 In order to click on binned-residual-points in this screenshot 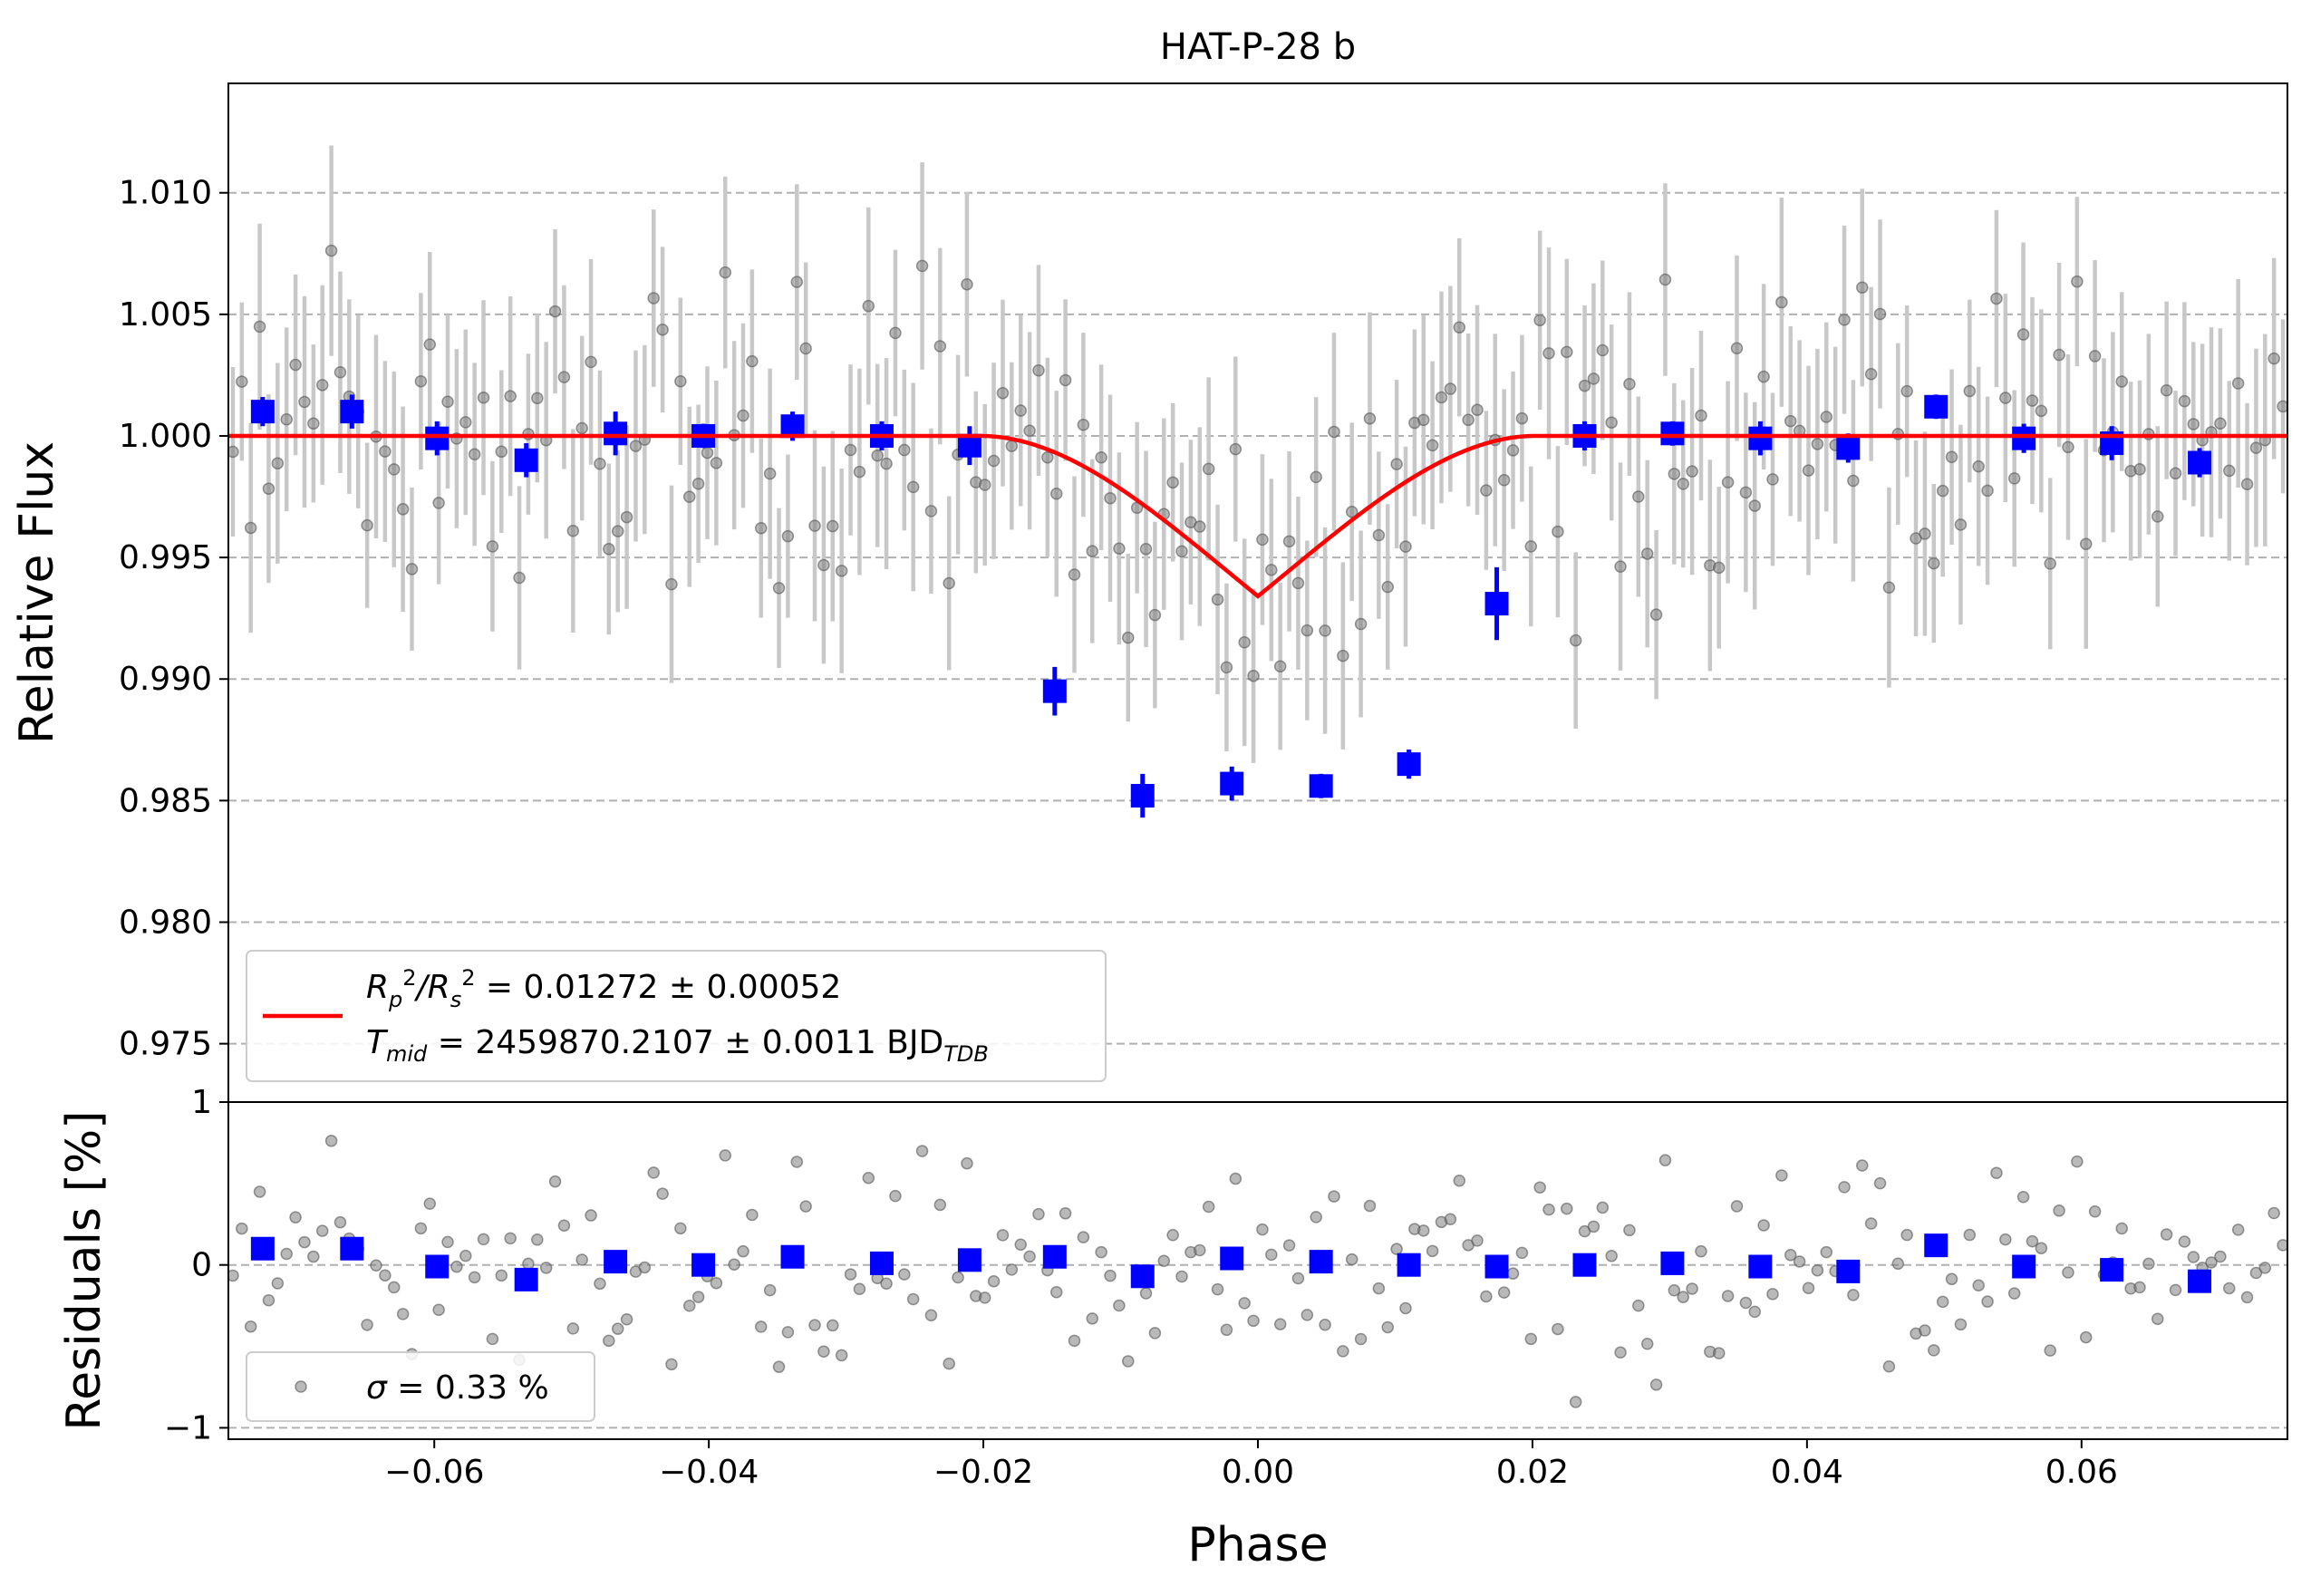, I will do `click(1231, 1263)`.